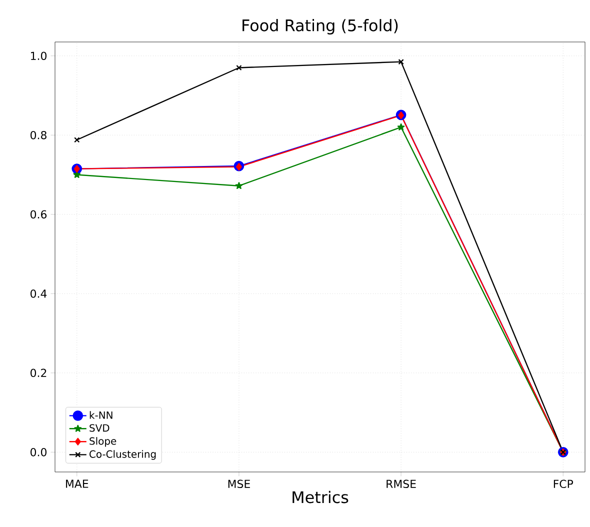 The width and height of the screenshot is (590, 527). What do you see at coordinates (38, 452) in the screenshot?
I see `y-tick-label: 0.0` at bounding box center [38, 452].